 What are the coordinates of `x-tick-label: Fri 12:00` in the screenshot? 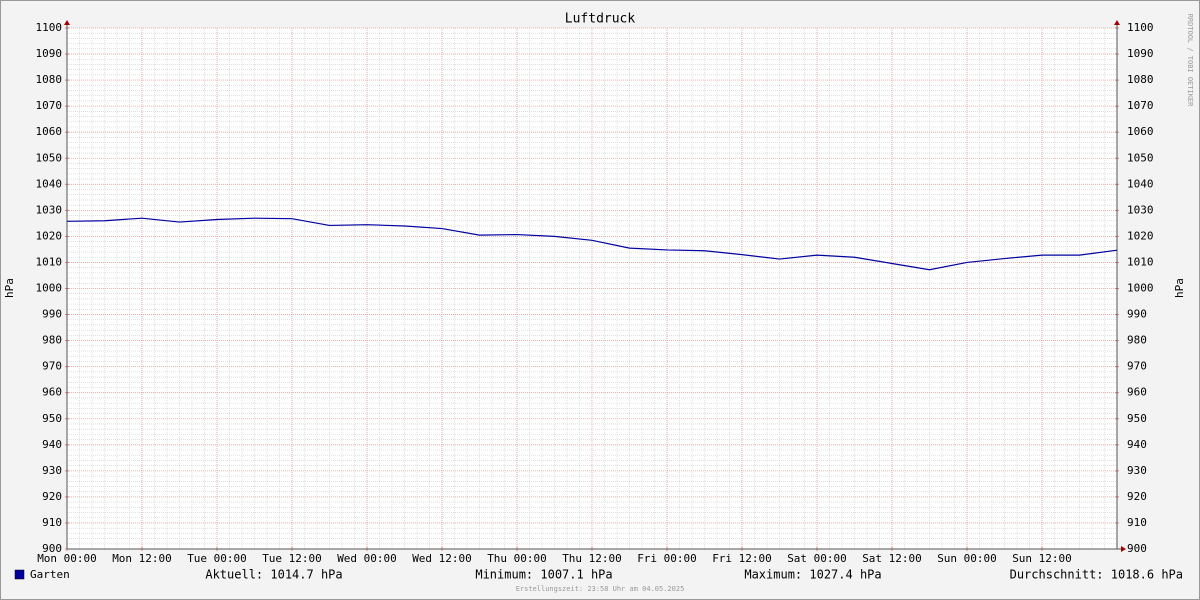 It's located at (742, 558).